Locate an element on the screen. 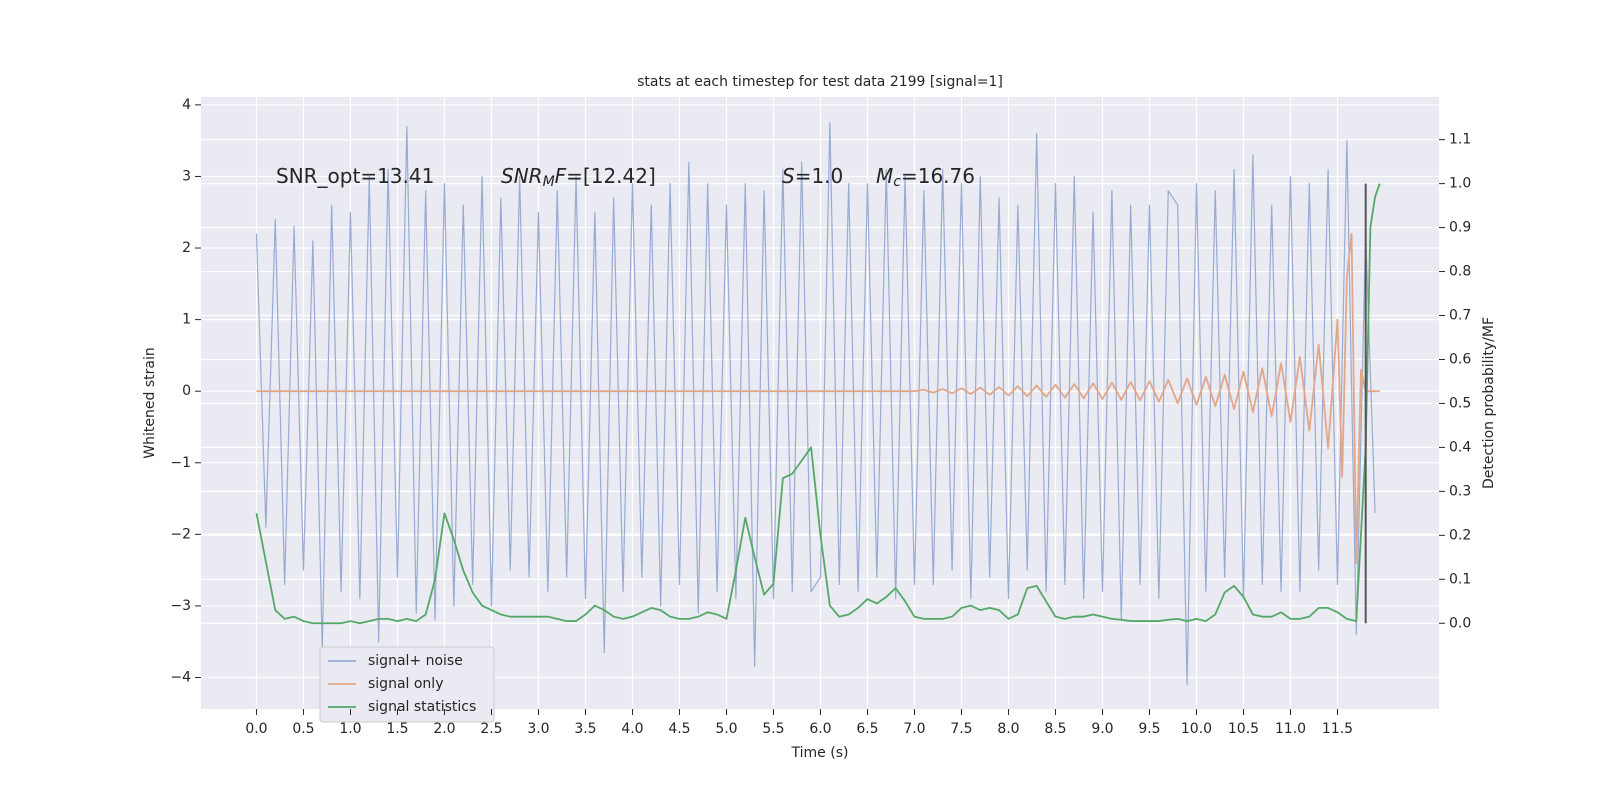 The width and height of the screenshot is (1600, 800). y2-tick-label: 0.6 is located at coordinates (1460, 359).